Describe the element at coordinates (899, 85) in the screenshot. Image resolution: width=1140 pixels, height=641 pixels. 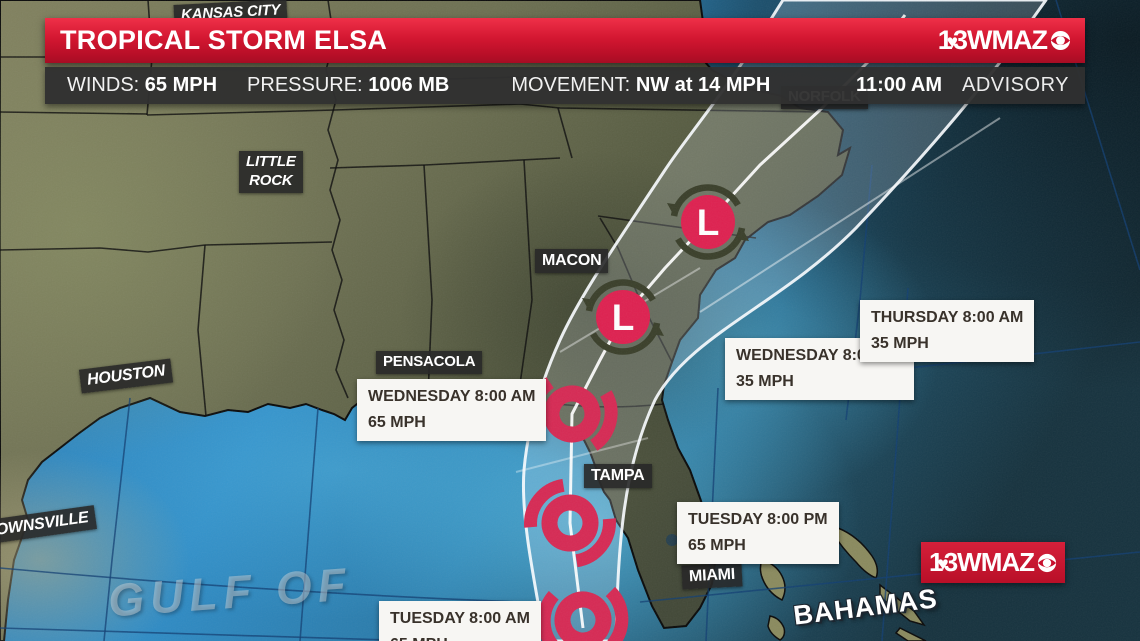
I see `advisory-time: 11:00 AM` at that location.